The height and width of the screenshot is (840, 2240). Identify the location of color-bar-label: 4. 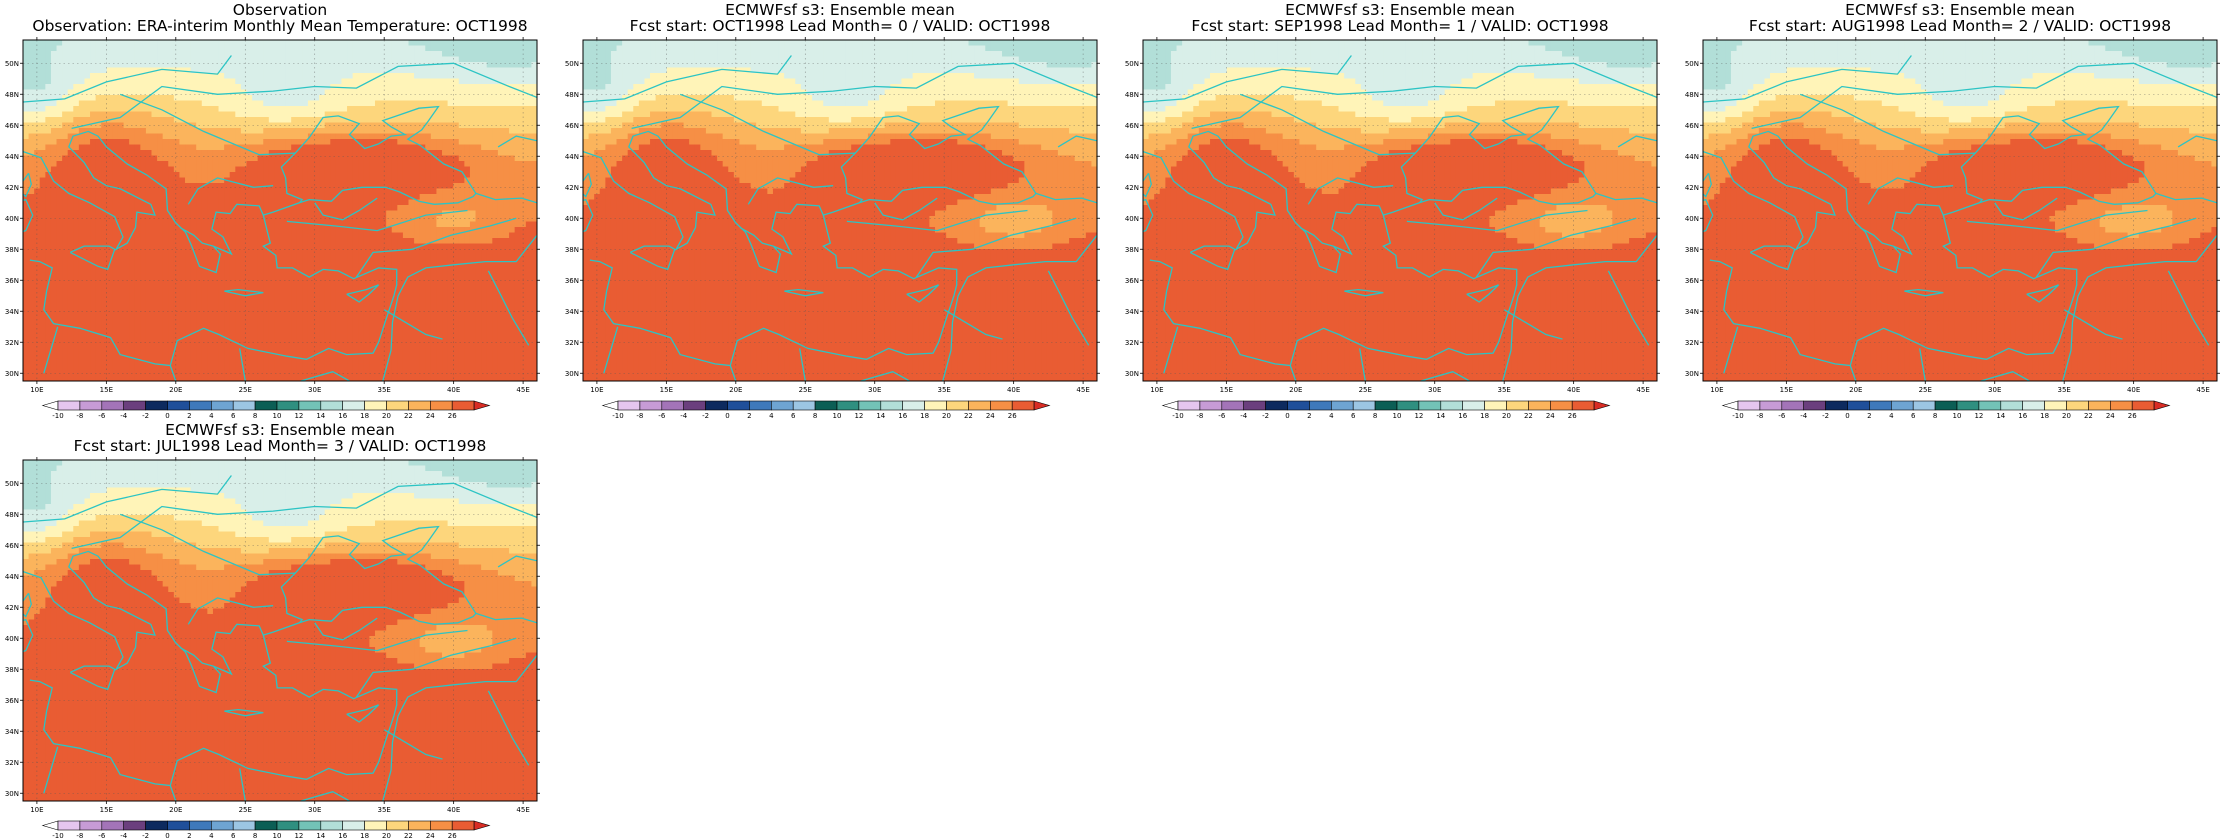
(211, 416).